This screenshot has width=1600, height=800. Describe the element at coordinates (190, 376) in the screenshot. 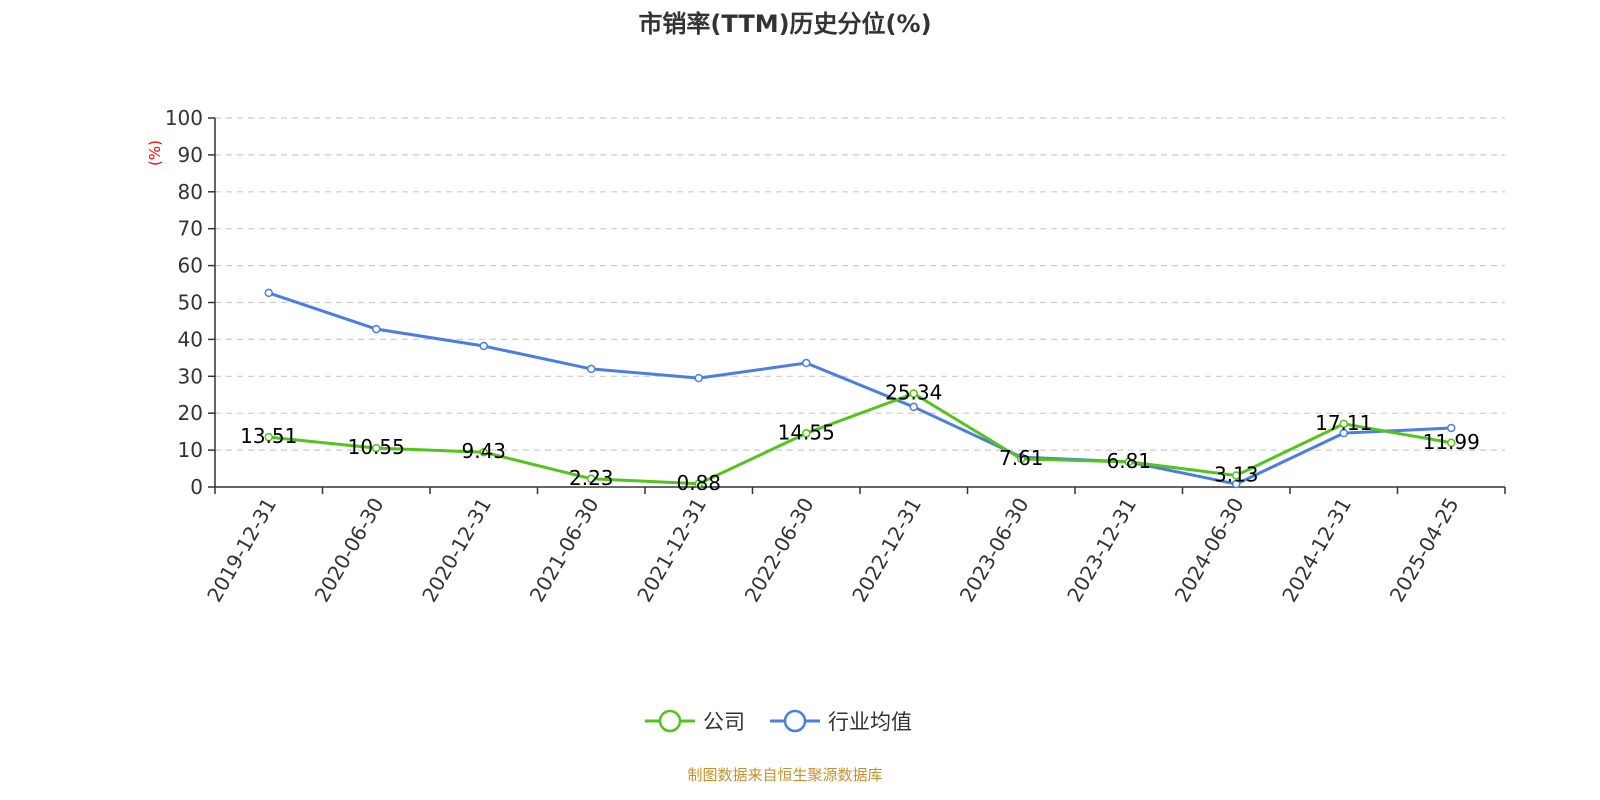

I see `y-tick-label: 30` at that location.